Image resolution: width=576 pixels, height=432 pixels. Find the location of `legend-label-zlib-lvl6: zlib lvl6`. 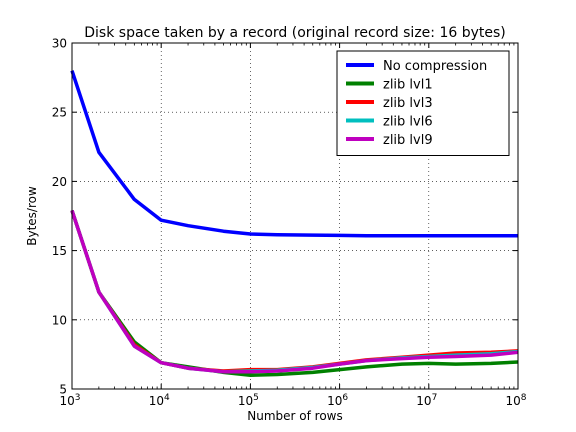

legend-label-zlib-lvl6: zlib lvl6 is located at coordinates (408, 122).